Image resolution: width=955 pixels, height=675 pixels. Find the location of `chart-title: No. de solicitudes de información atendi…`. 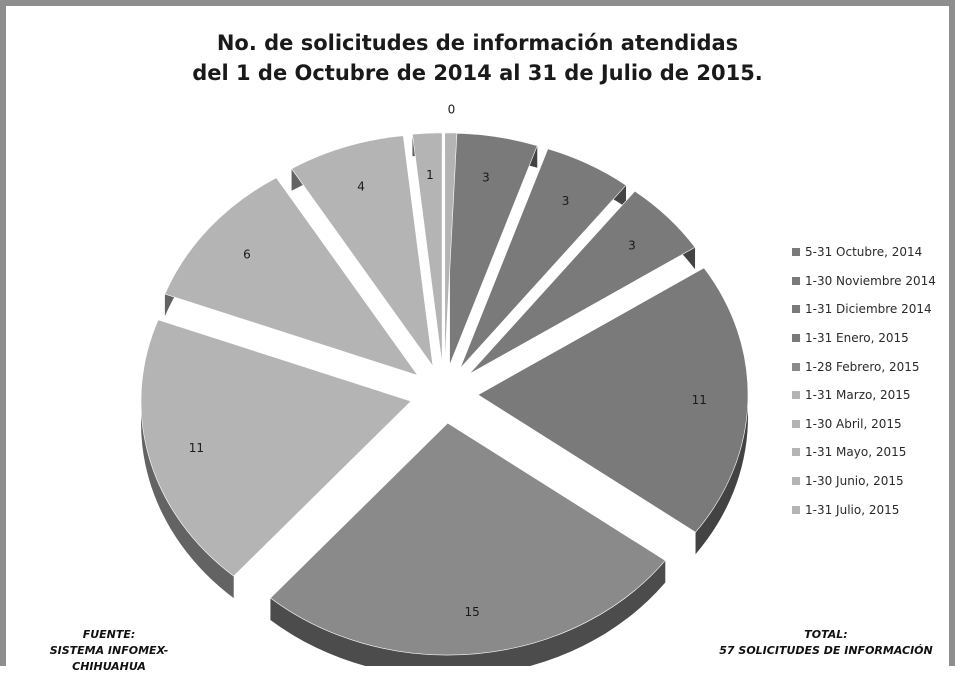

chart-title: No. de solicitudes de información atendi… is located at coordinates (477, 58).